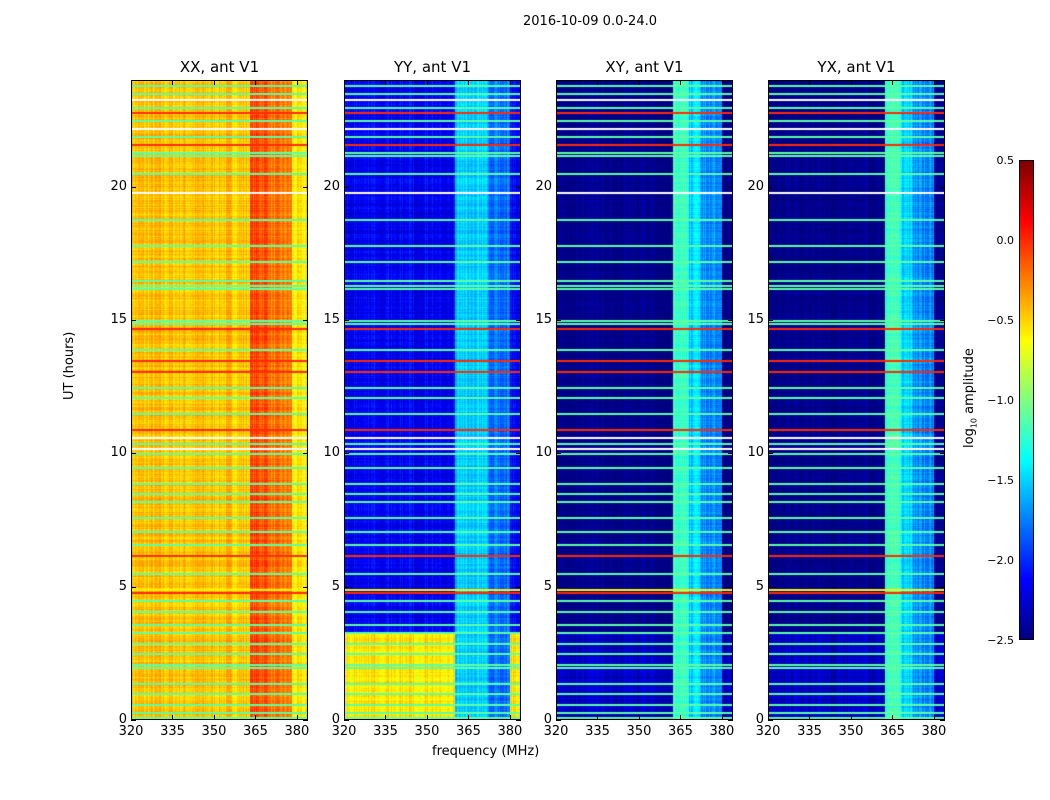 The height and width of the screenshot is (800, 1050). Describe the element at coordinates (1000, 400) in the screenshot. I see `colorbar-tick-label: −1.0` at that location.